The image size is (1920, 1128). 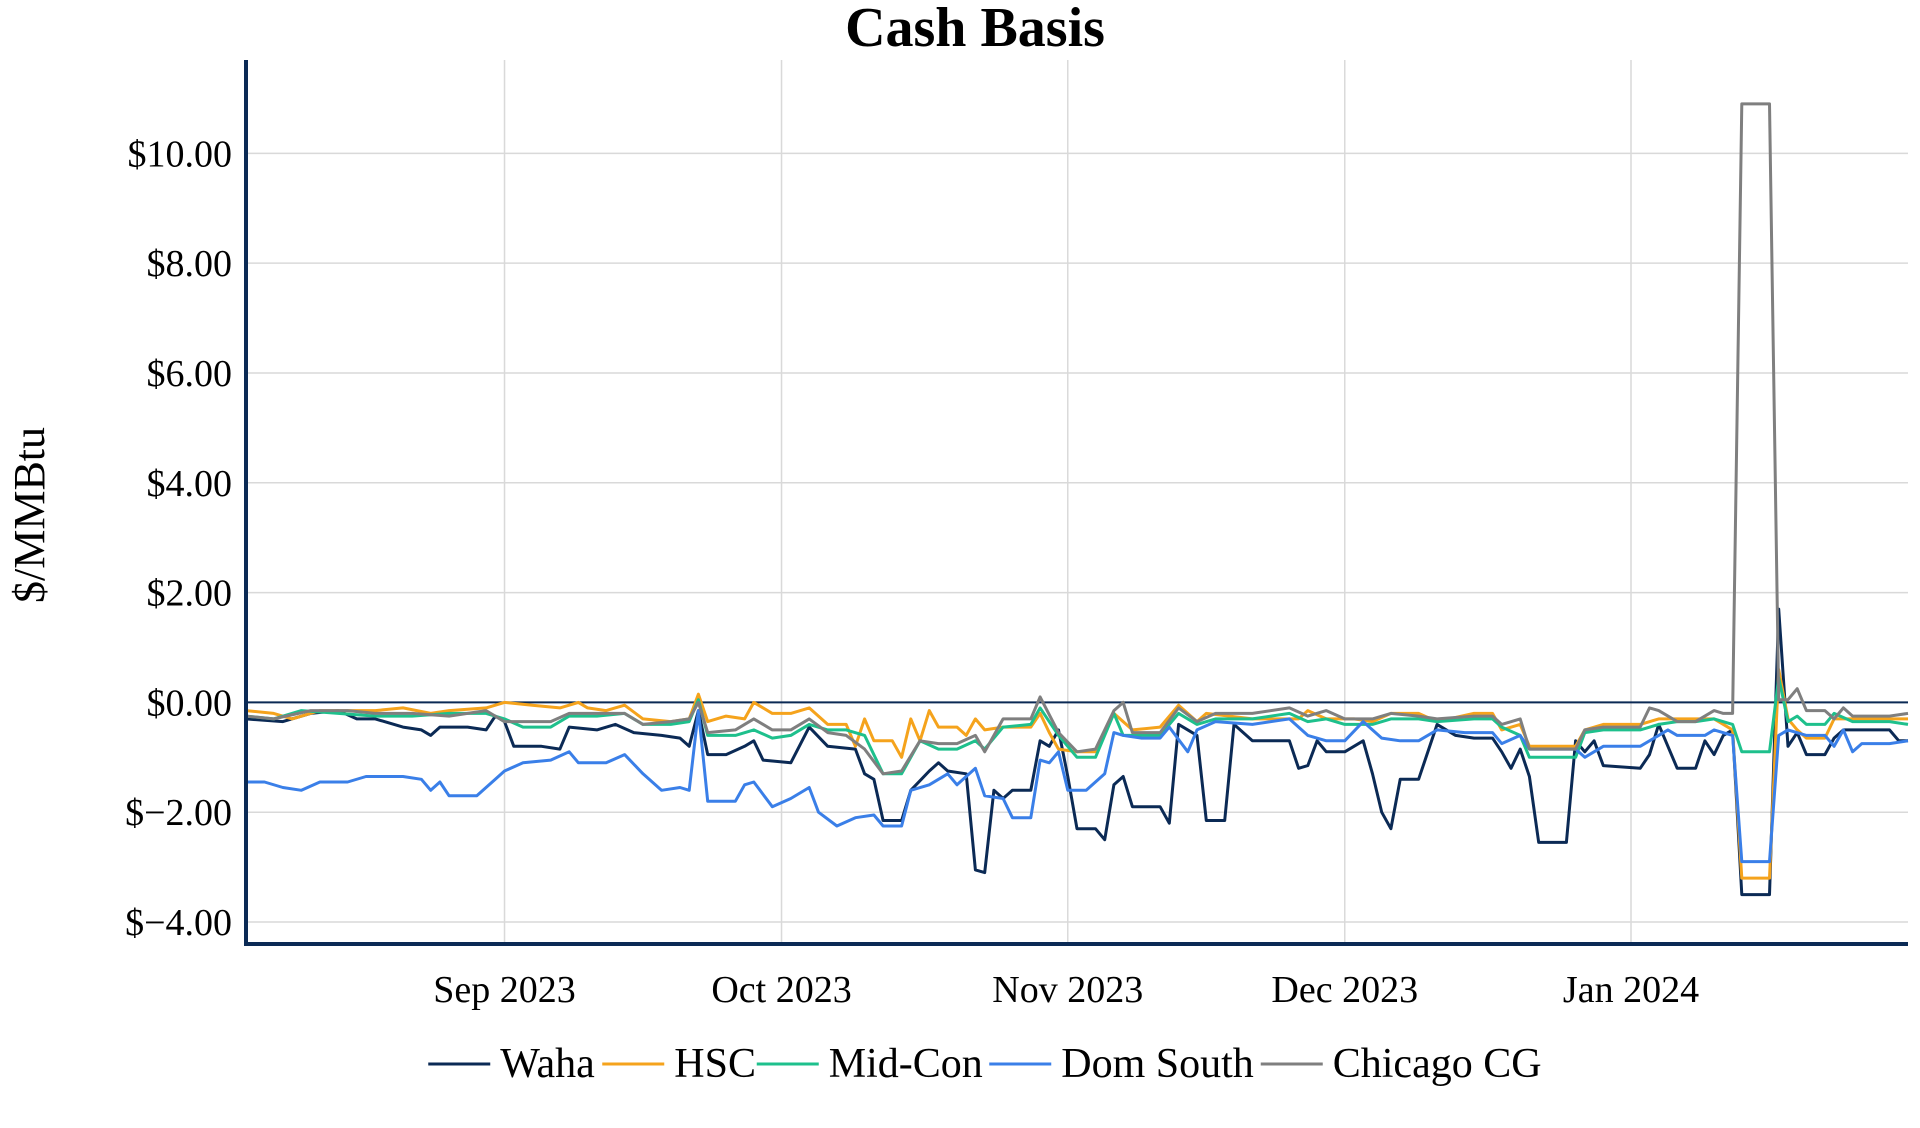 What do you see at coordinates (975, 29) in the screenshot?
I see `chart-title: Cash Basis` at bounding box center [975, 29].